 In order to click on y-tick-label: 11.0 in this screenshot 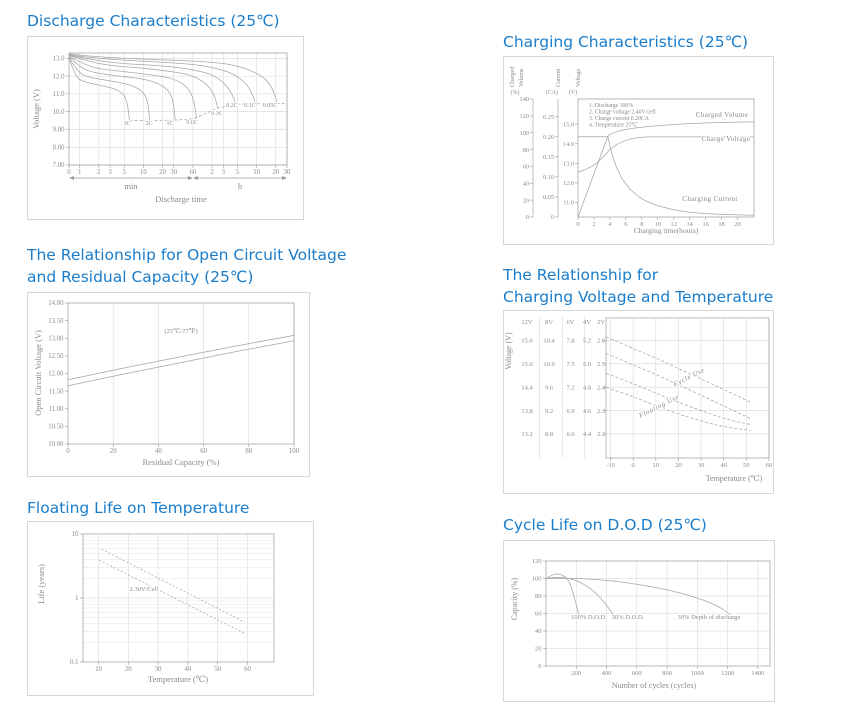, I will do `click(59, 94)`.